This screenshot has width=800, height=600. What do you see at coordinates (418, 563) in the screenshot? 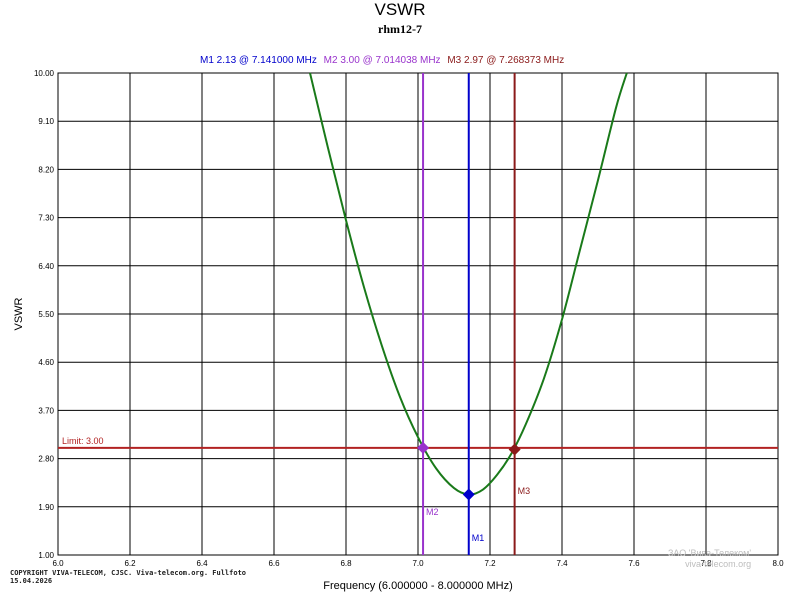
I see `x-tick-label: 7.0` at bounding box center [418, 563].